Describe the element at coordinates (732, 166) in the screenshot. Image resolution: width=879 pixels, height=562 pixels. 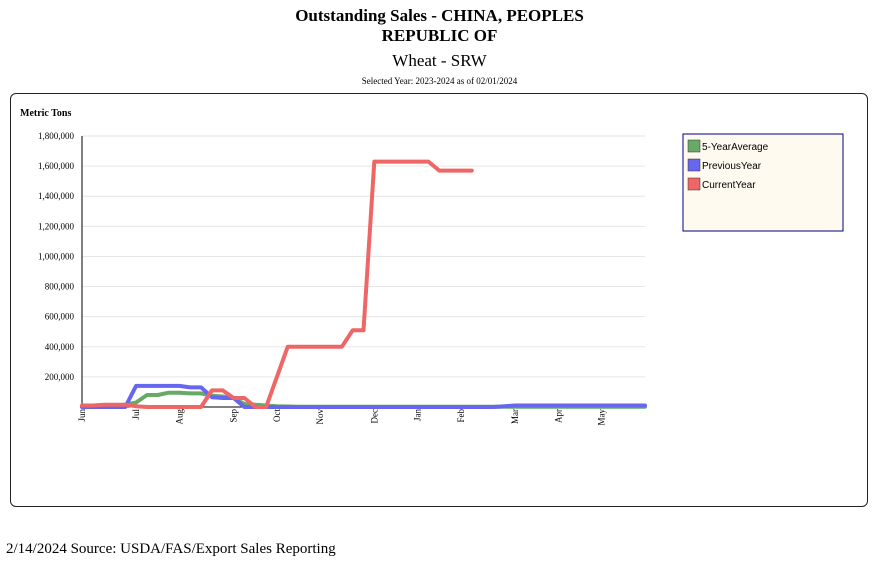
I see `legend-label: PreviousYear` at that location.